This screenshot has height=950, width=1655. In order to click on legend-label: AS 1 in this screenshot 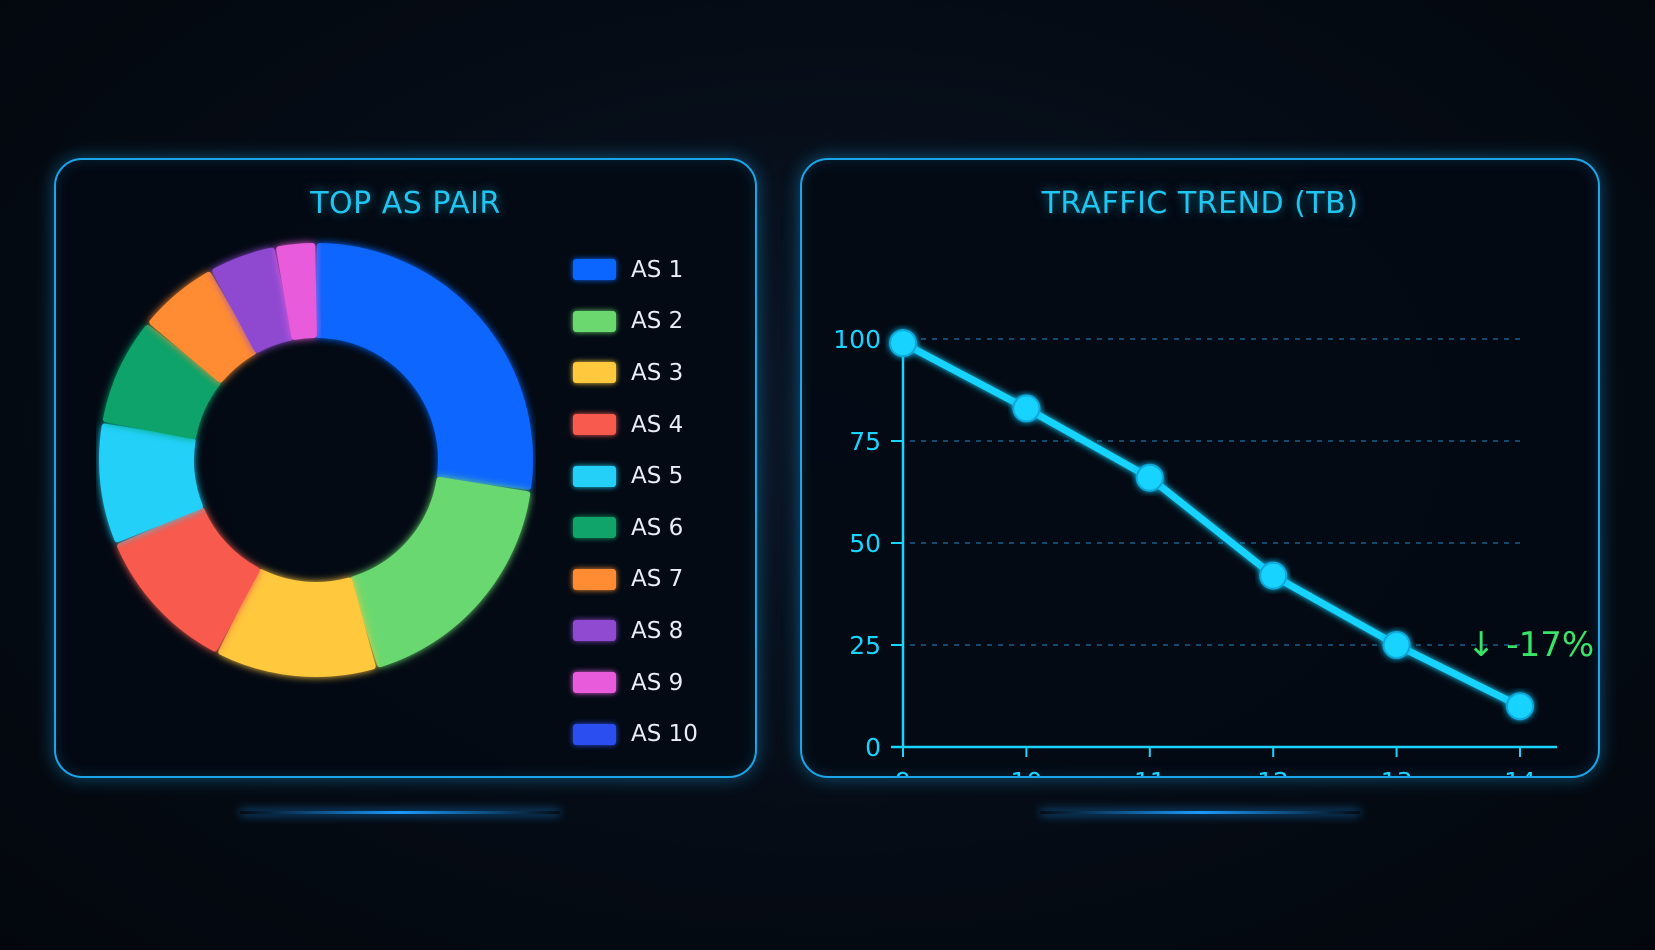, I will do `click(657, 269)`.